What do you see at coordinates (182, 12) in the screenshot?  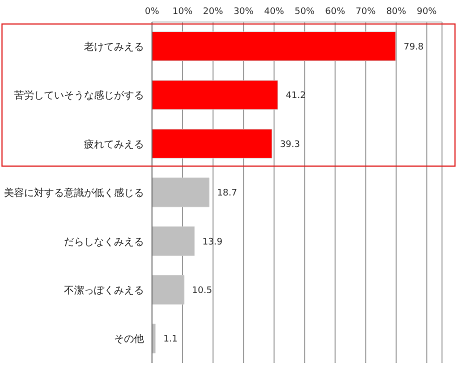 I see `x-tick-label: 10%` at bounding box center [182, 12].